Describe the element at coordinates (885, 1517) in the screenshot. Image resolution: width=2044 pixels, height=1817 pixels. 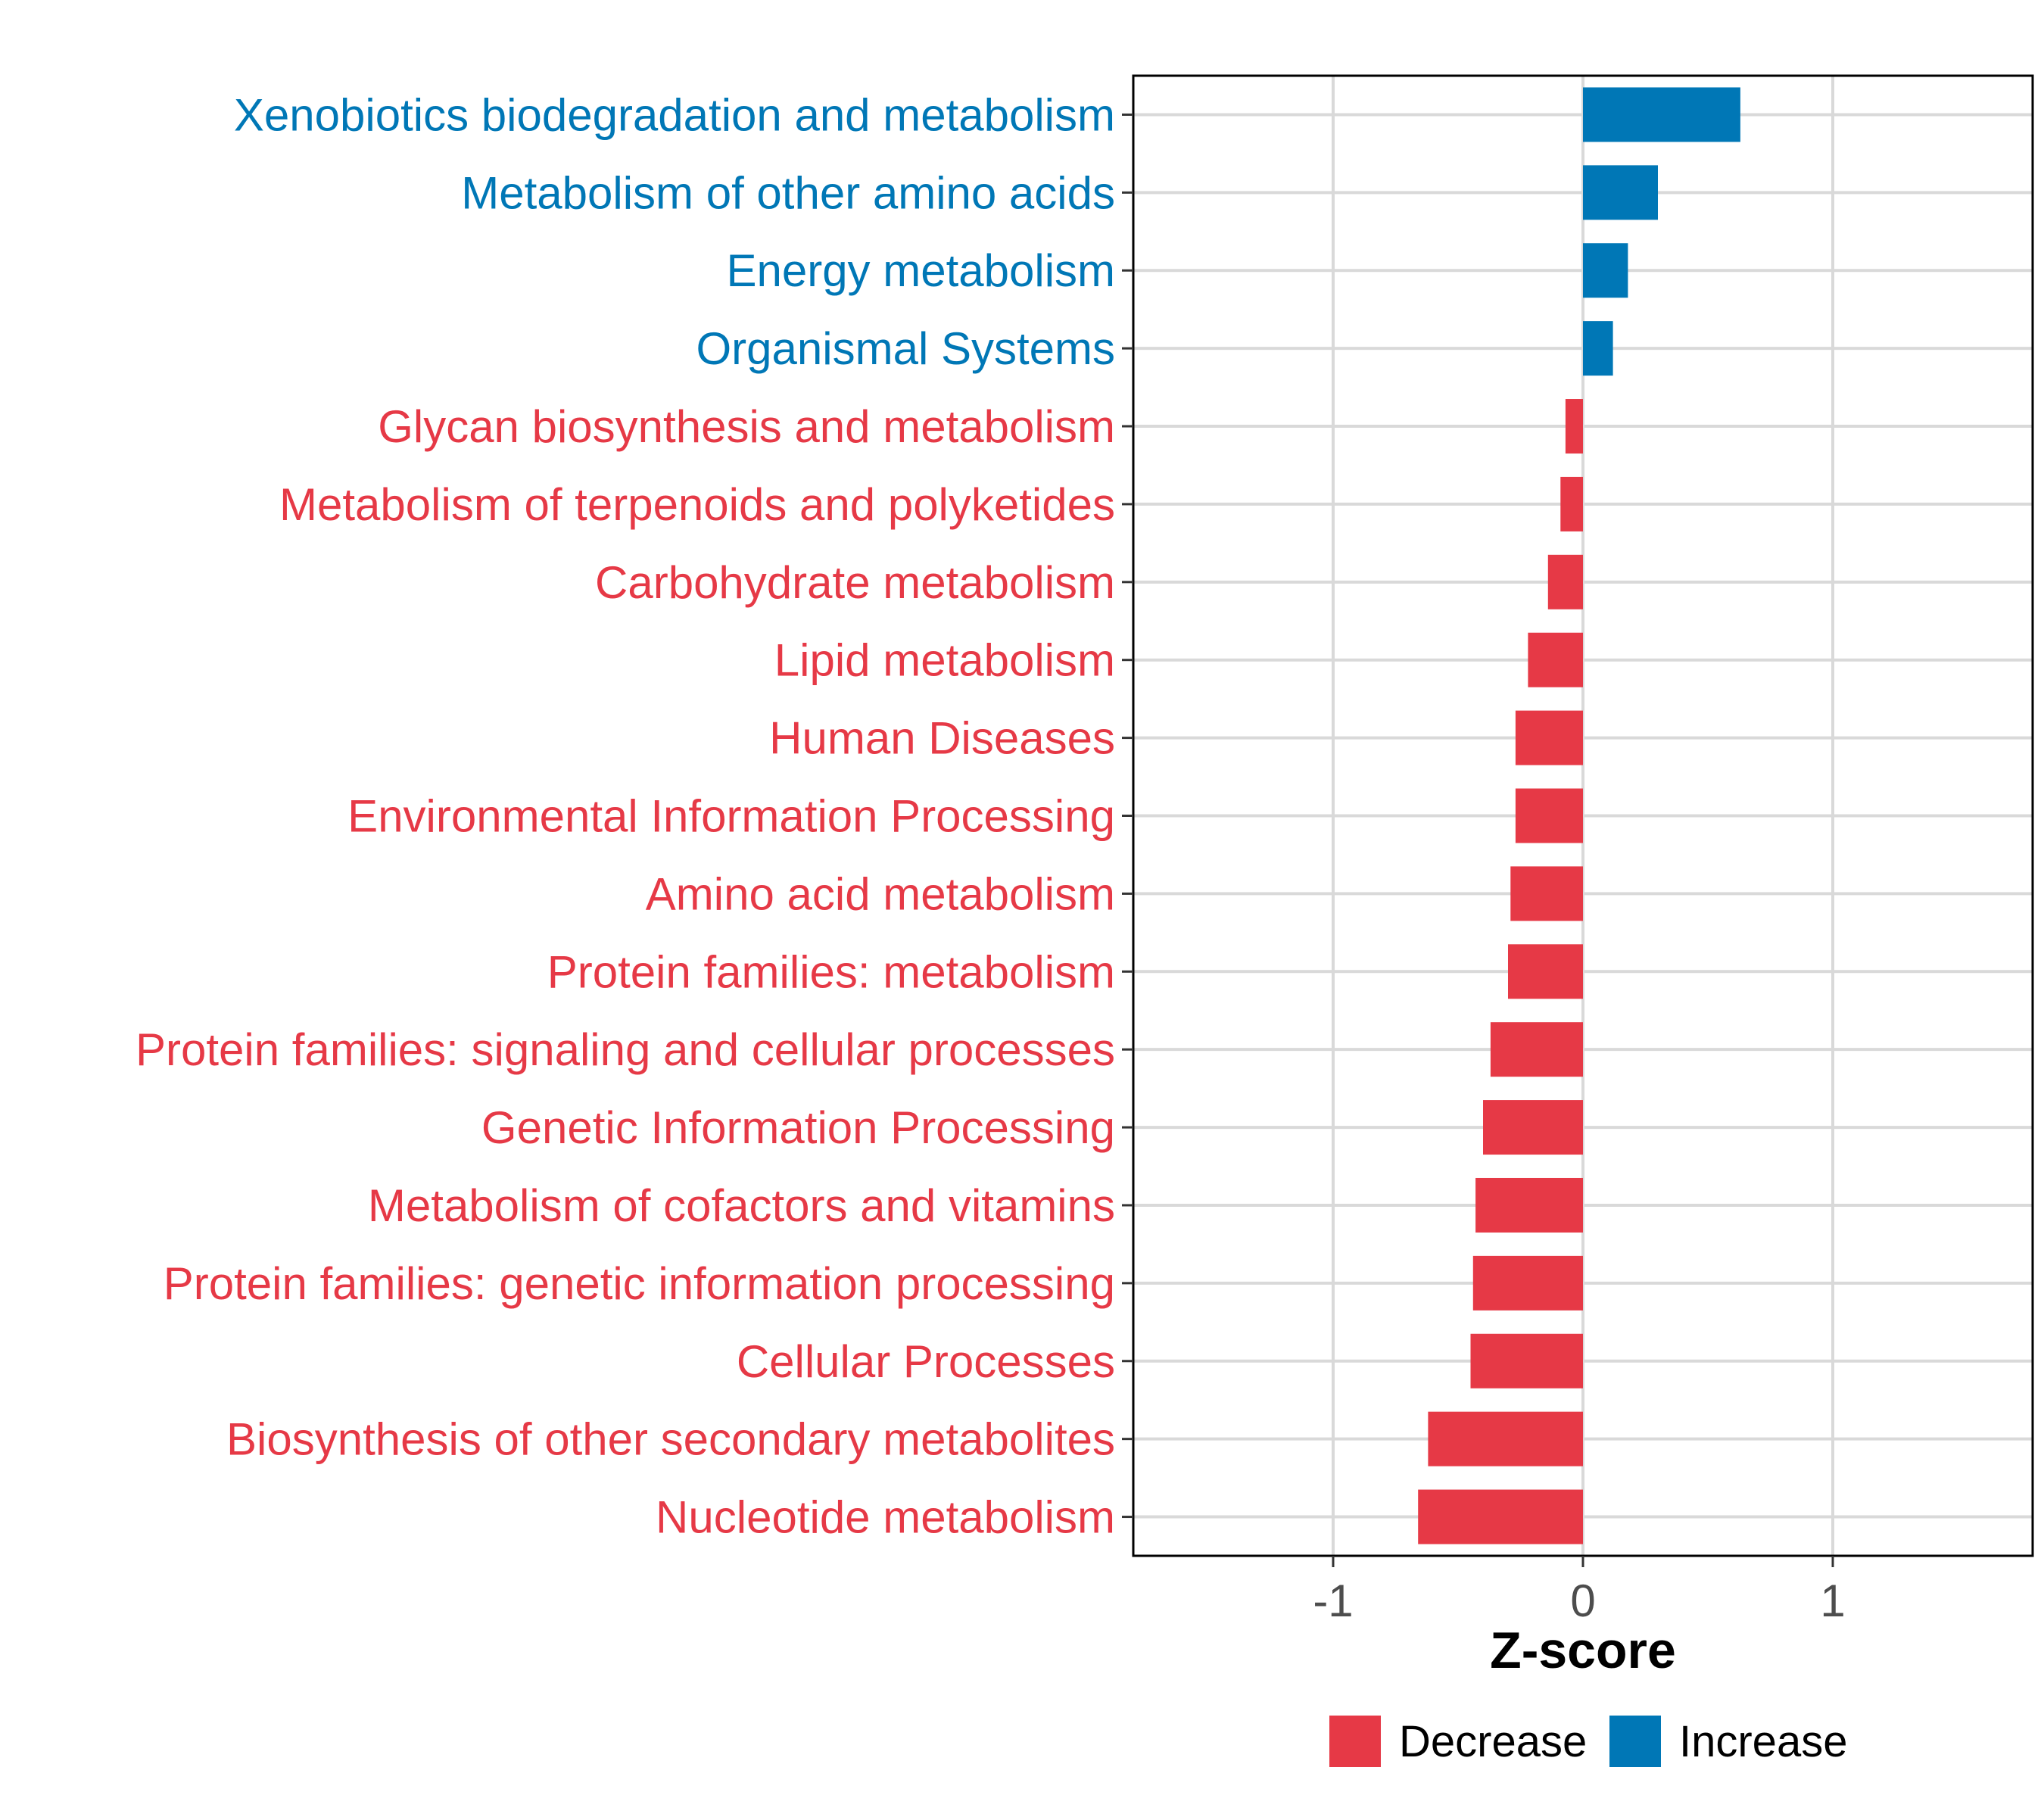
I see `category-label: Nucleotide metabolism` at that location.